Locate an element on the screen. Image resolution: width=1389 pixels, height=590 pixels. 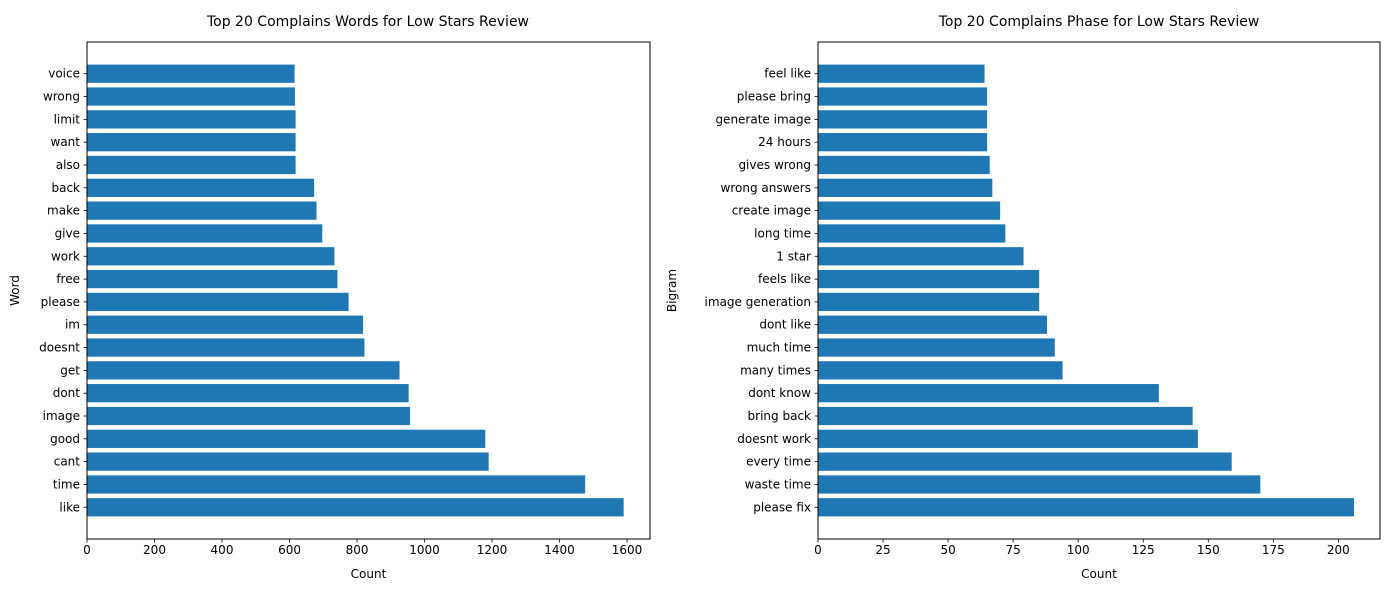
words-ytick-label-19: voice is located at coordinates (64, 74).